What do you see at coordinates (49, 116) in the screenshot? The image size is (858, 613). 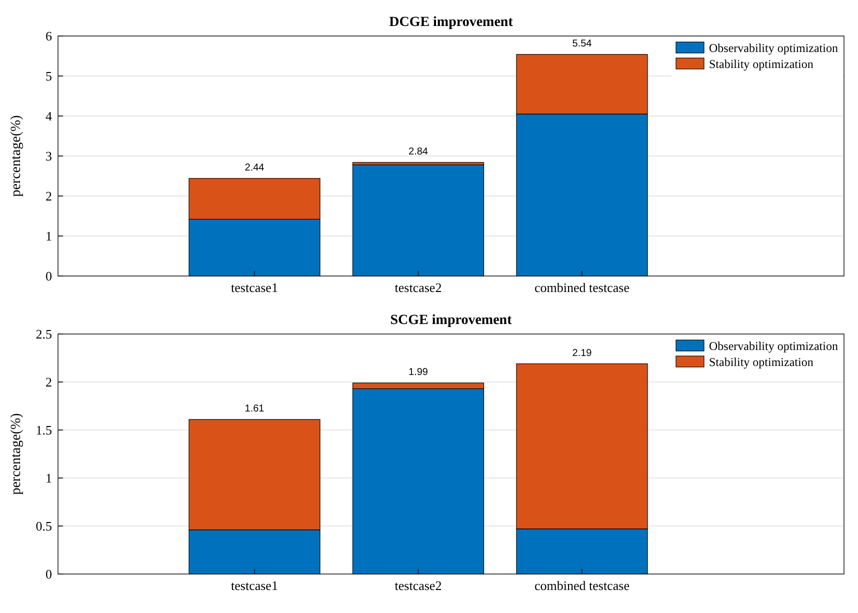 I see `y-tick-label: 4` at bounding box center [49, 116].